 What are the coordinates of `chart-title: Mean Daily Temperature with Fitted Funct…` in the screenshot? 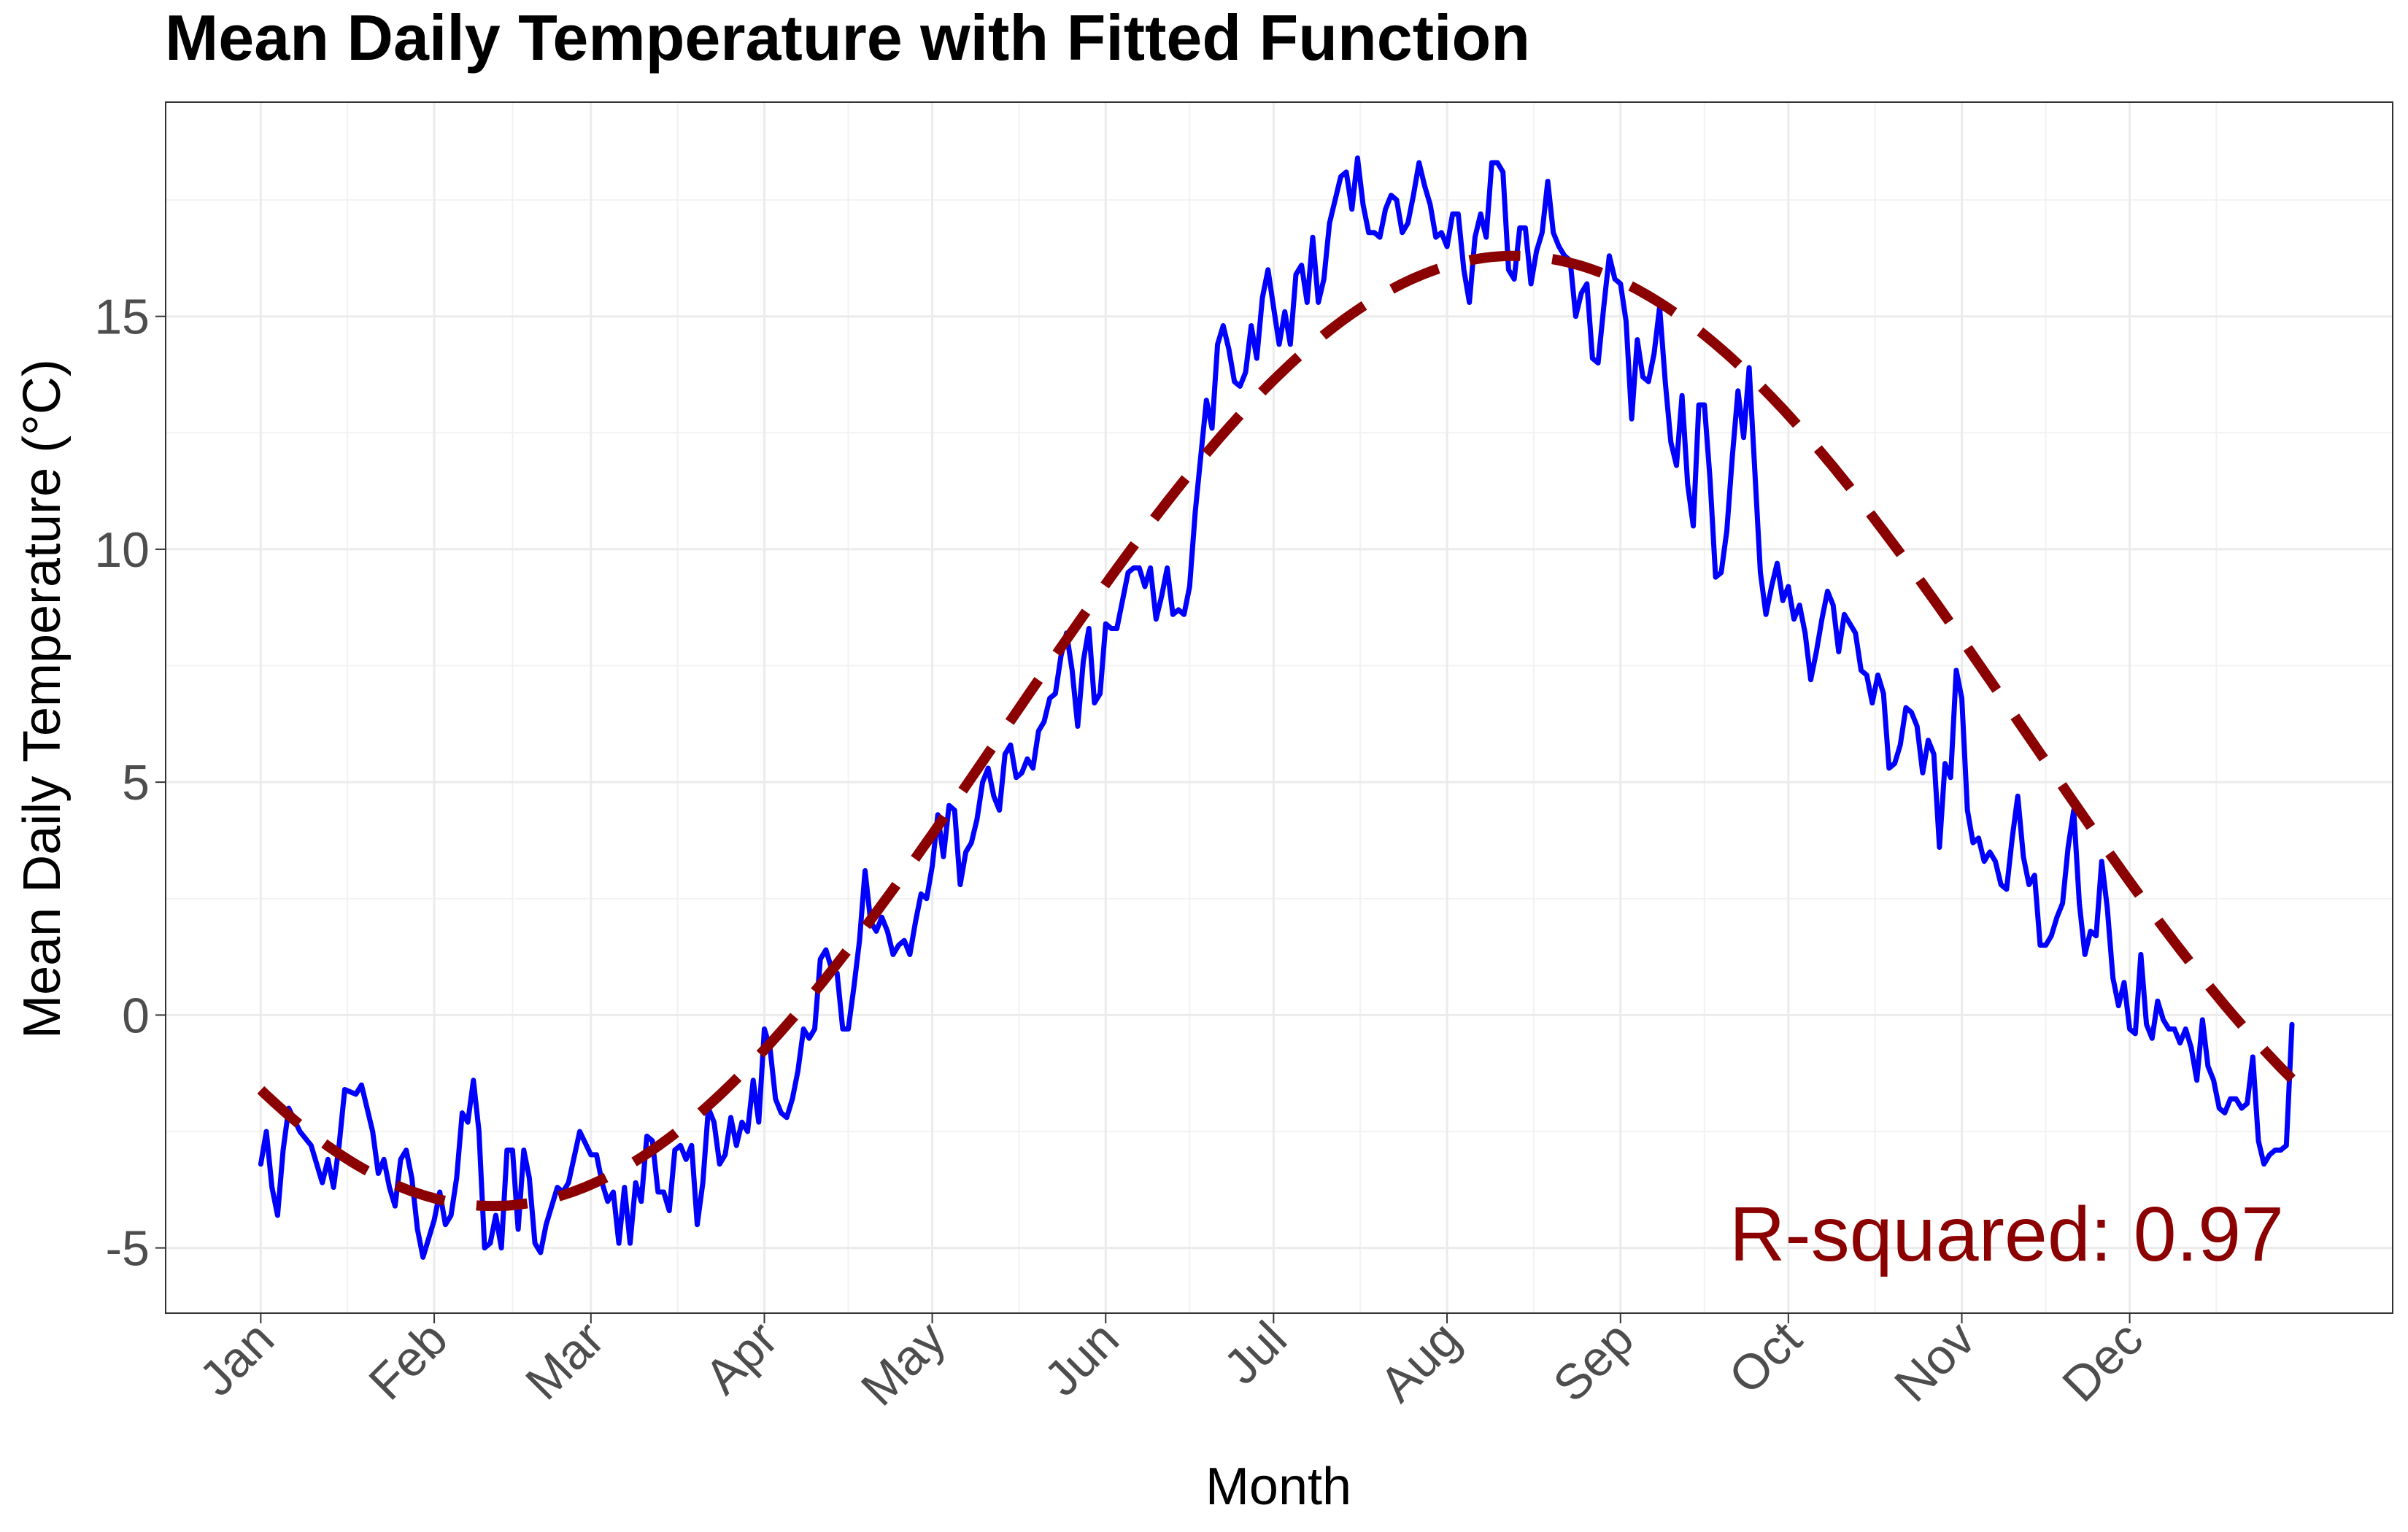 It's located at (847, 37).